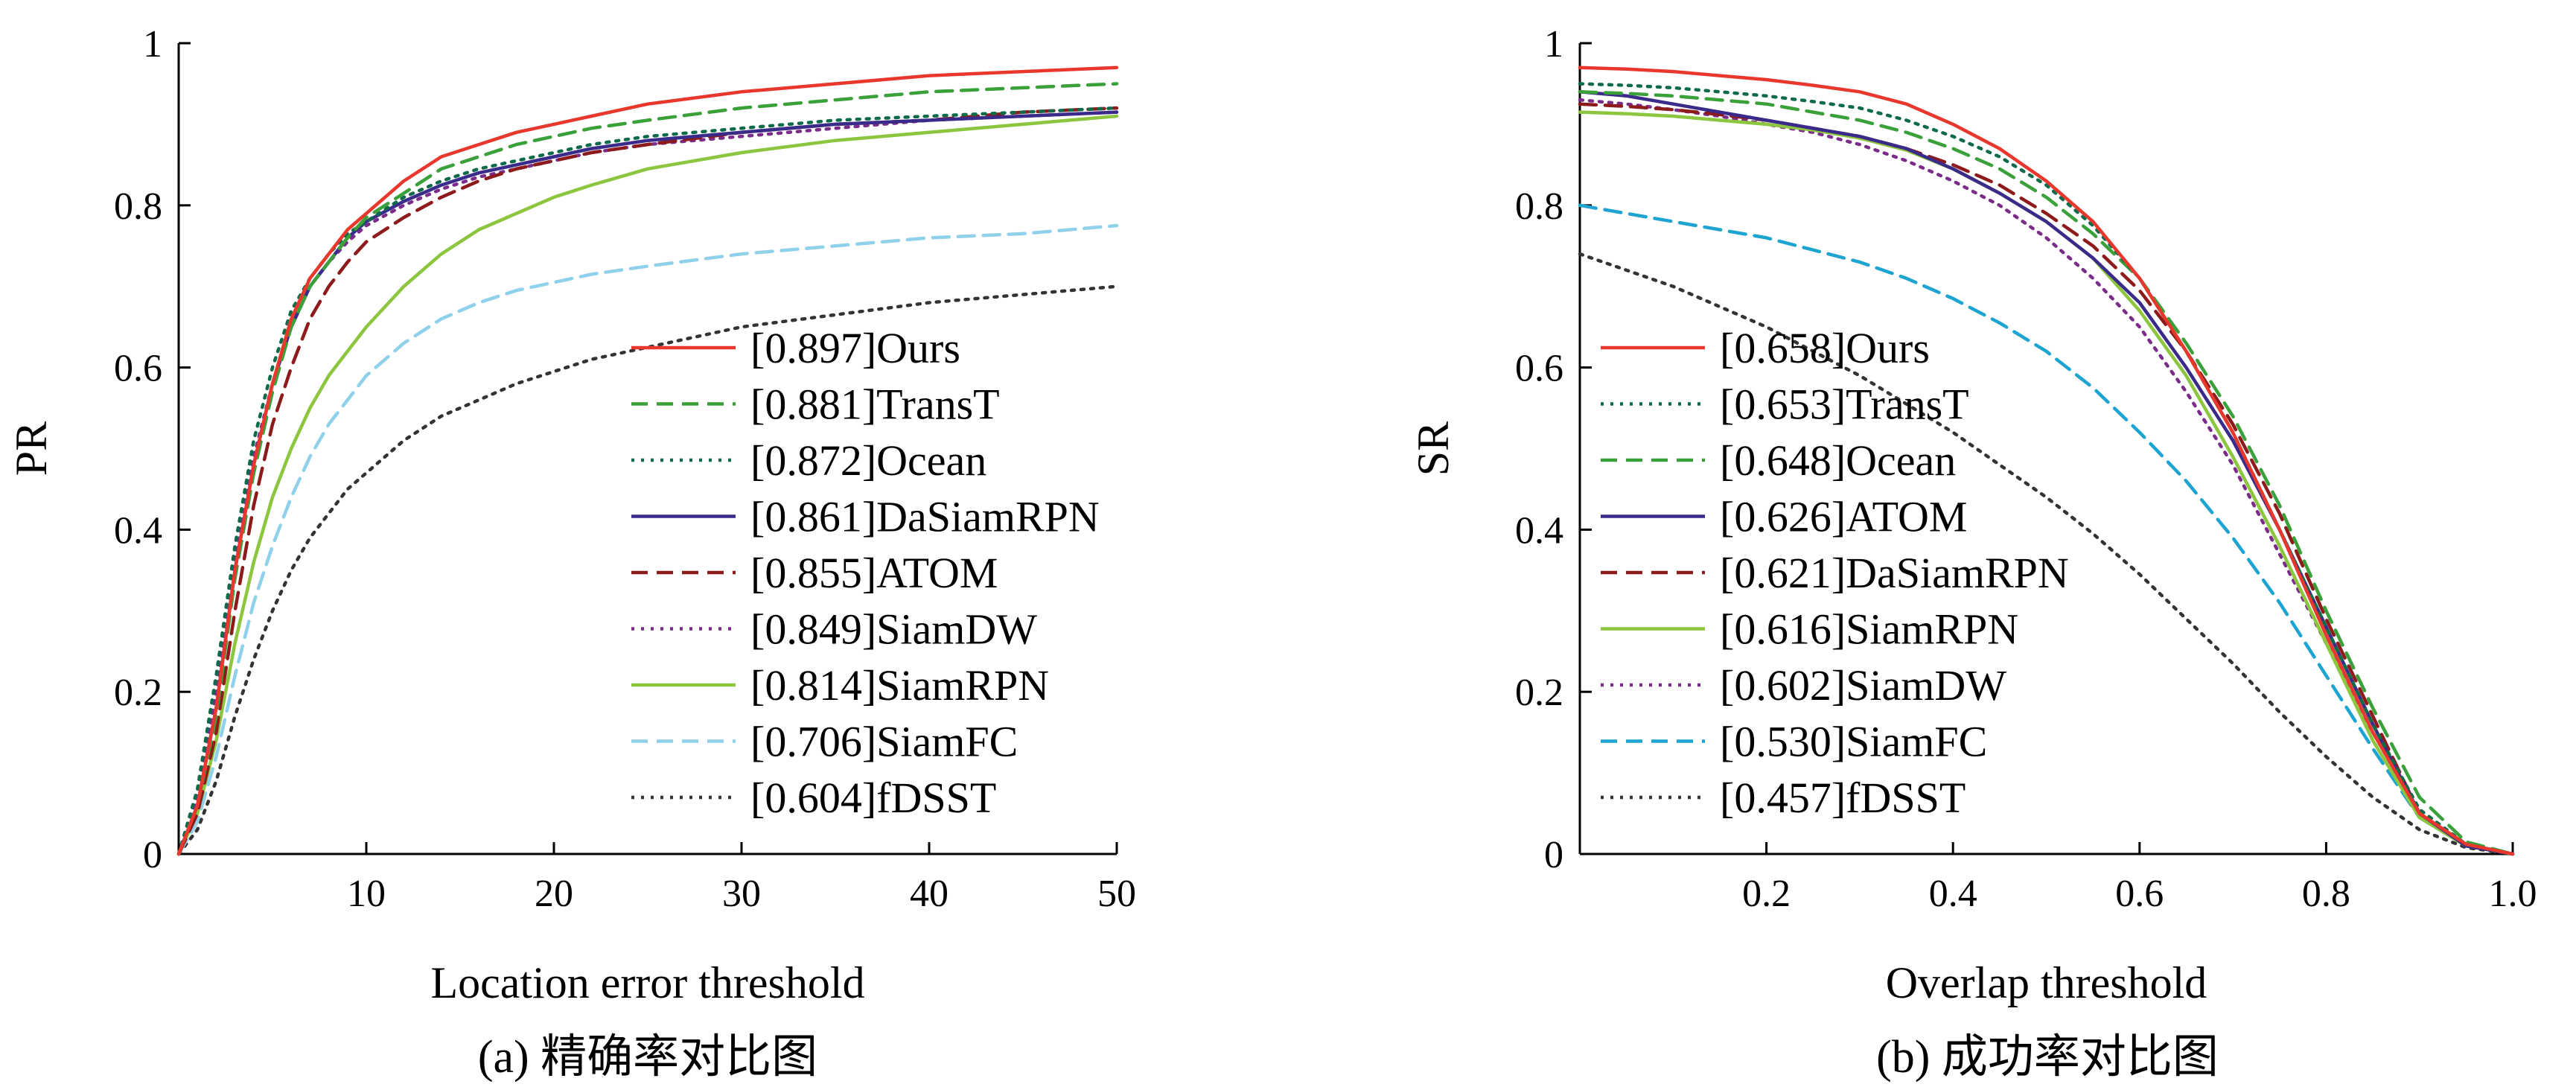 This screenshot has width=2576, height=1090. I want to click on x-axis-label: Location error threshold, so click(647, 983).